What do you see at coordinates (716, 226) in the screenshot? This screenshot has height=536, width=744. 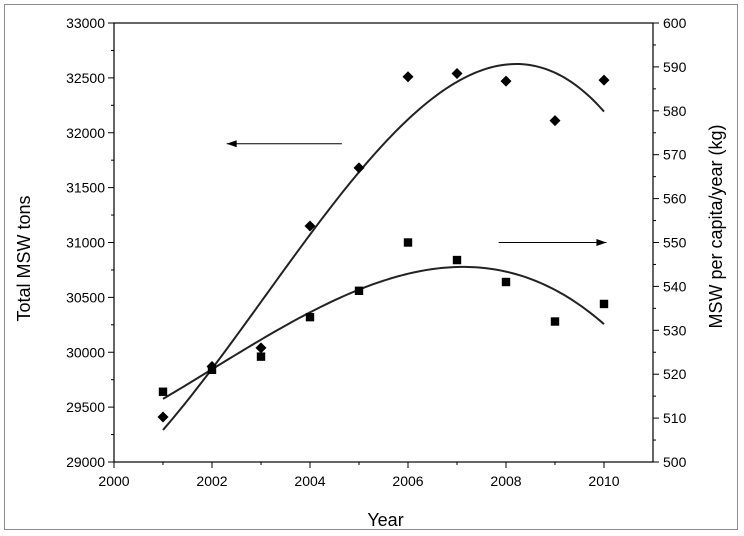 I see `y-right-axis-title: MSW per capita/year (kg)` at bounding box center [716, 226].